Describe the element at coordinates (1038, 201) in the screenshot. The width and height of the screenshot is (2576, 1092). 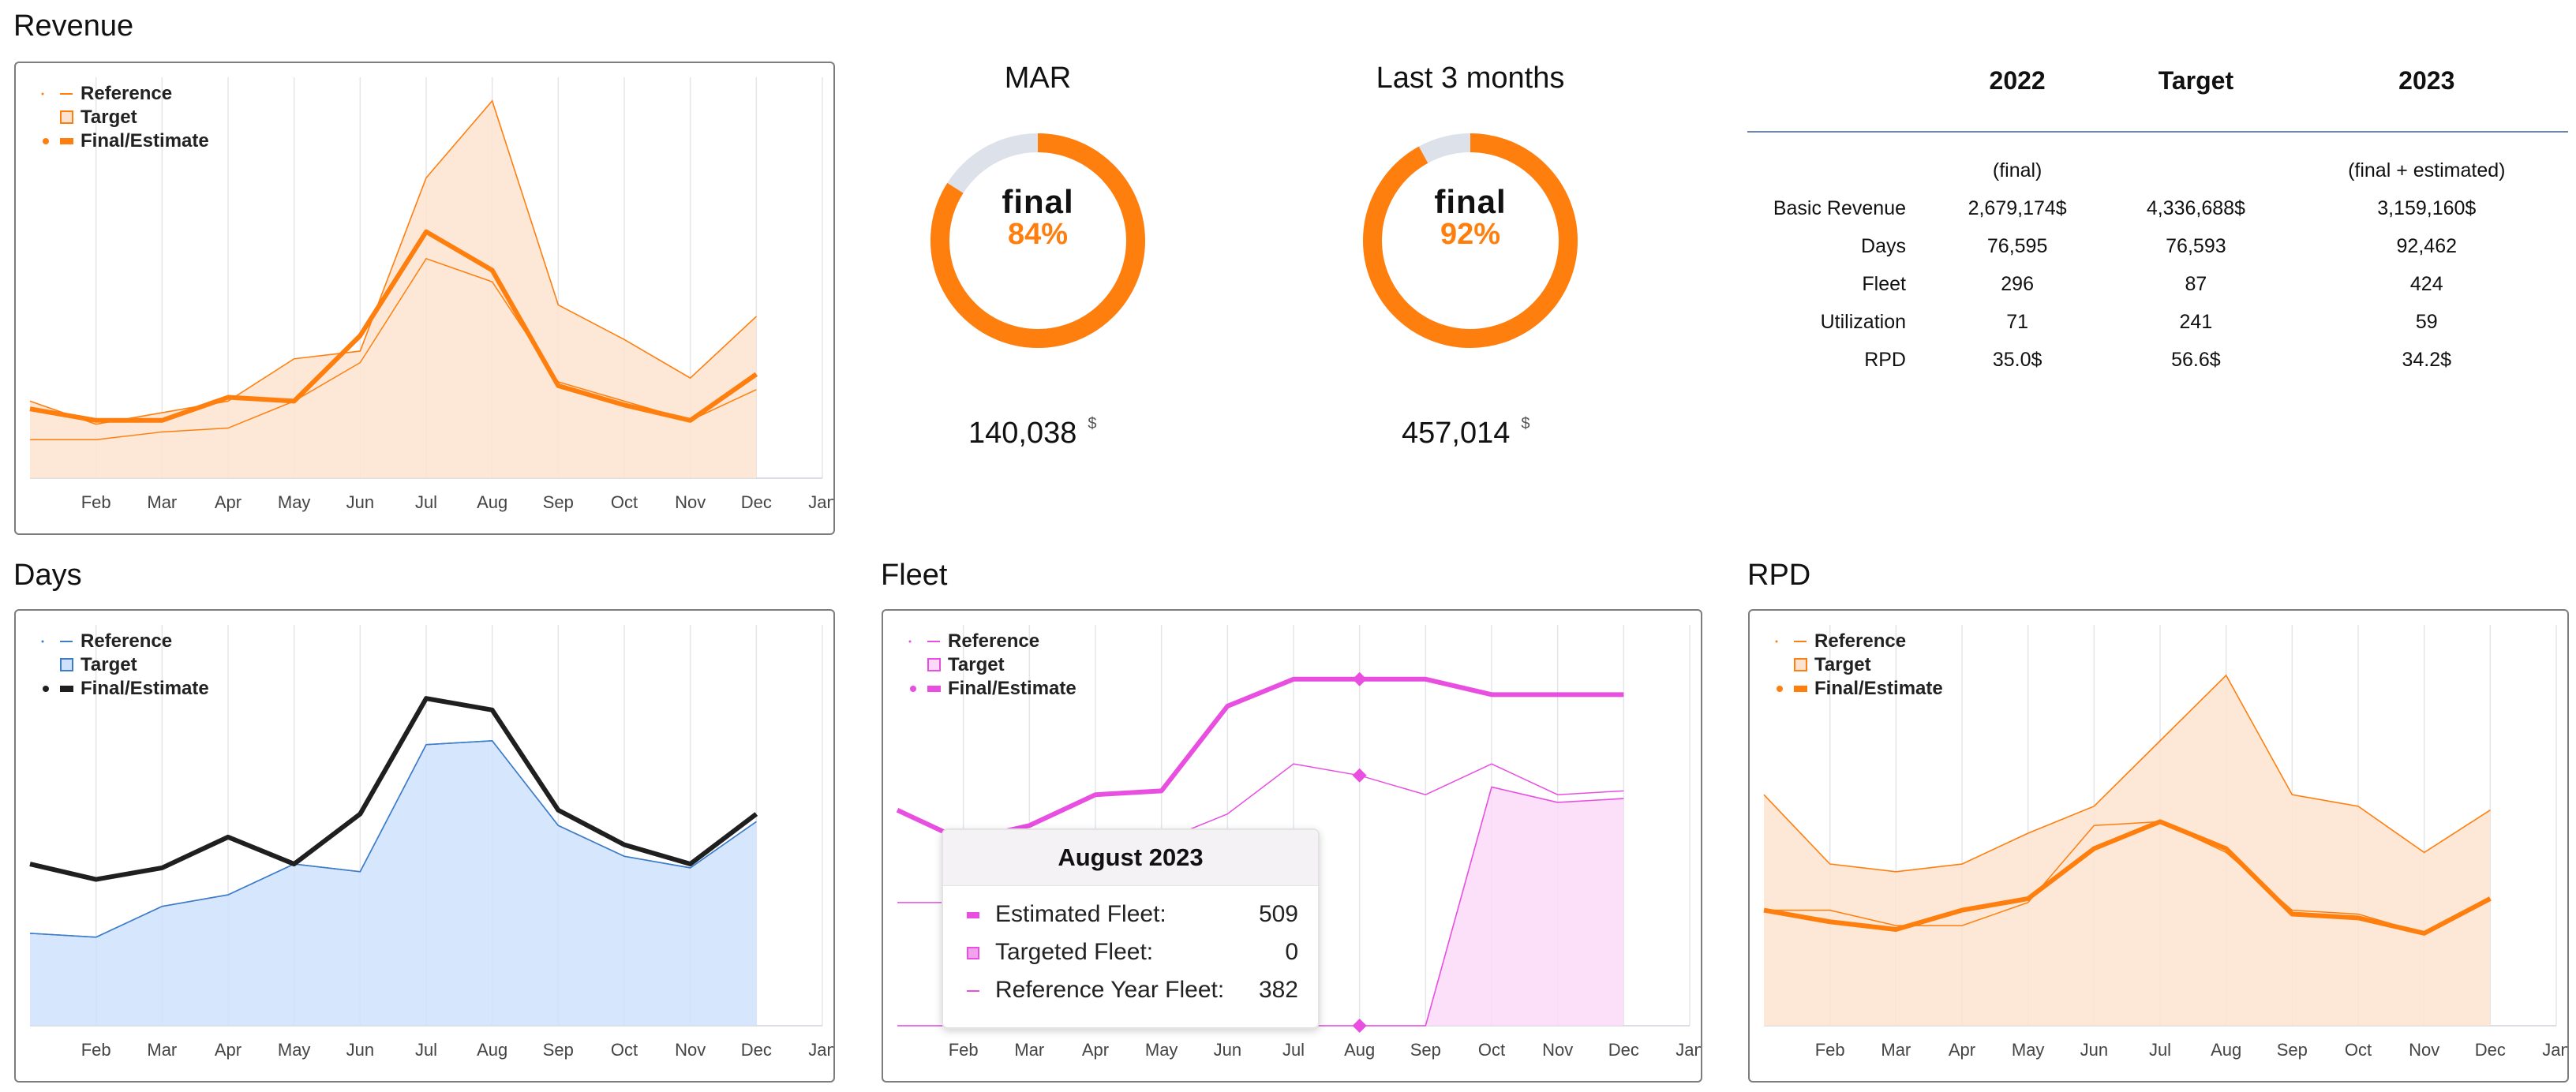
I see `kpi-mar-label: final` at that location.